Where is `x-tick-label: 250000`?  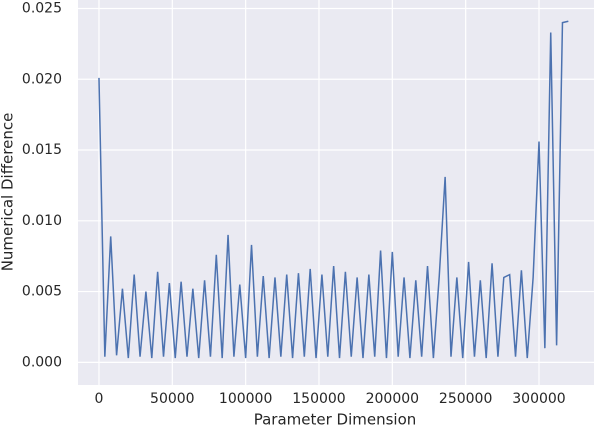
x-tick-label: 250000 is located at coordinates (465, 399).